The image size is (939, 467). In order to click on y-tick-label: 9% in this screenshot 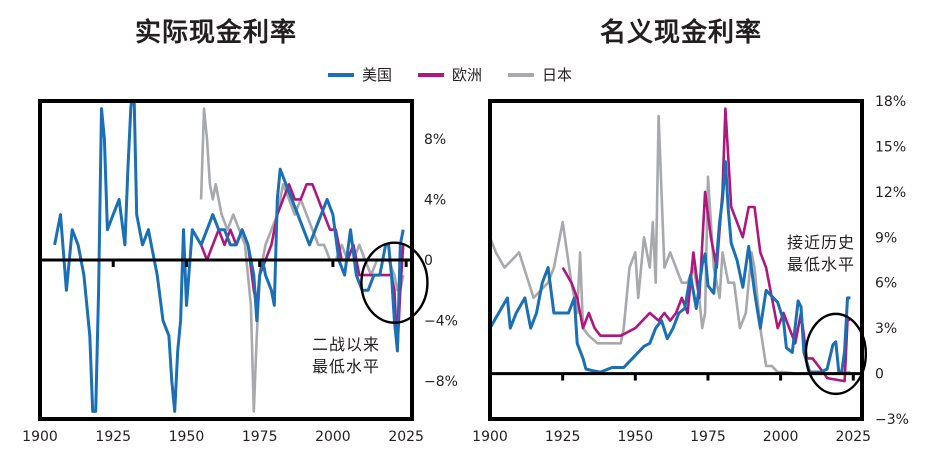, I will do `click(886, 238)`.